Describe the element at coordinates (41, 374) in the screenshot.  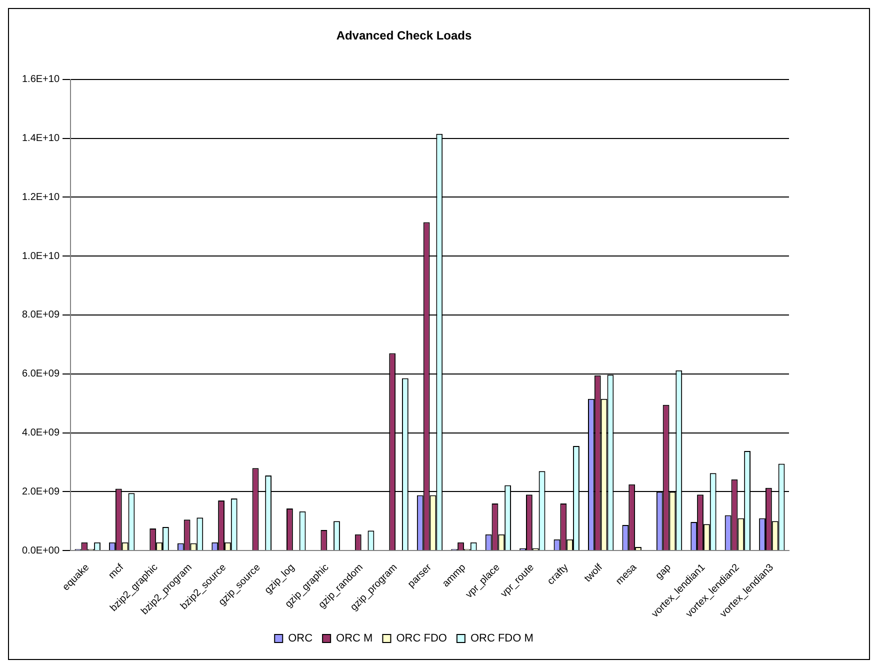
I see `y-tick-label: 6.0E+09` at that location.